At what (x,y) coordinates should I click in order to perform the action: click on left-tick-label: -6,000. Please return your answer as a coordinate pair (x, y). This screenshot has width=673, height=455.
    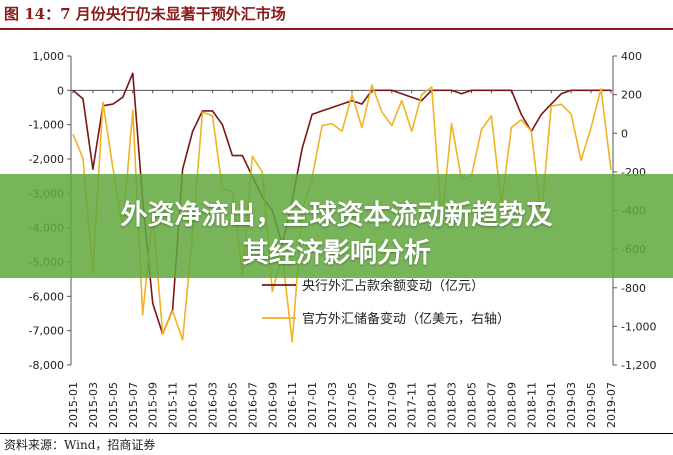
    Looking at the image, I should click on (46, 296).